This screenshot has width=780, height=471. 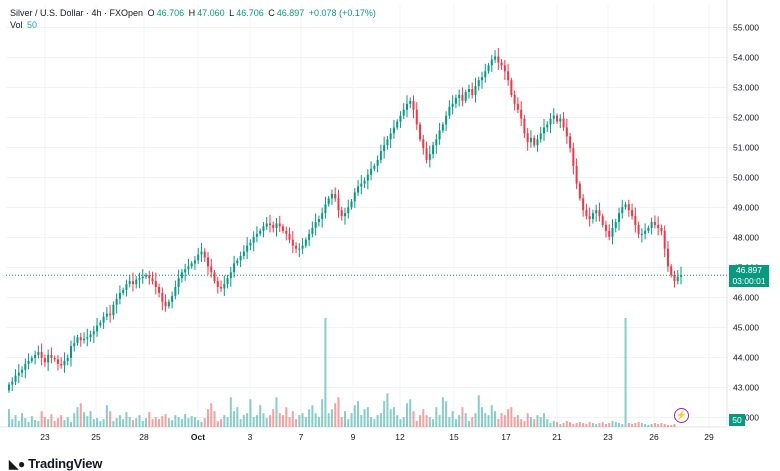 What do you see at coordinates (749, 270) in the screenshot?
I see `last-price-tag: 46.897` at bounding box center [749, 270].